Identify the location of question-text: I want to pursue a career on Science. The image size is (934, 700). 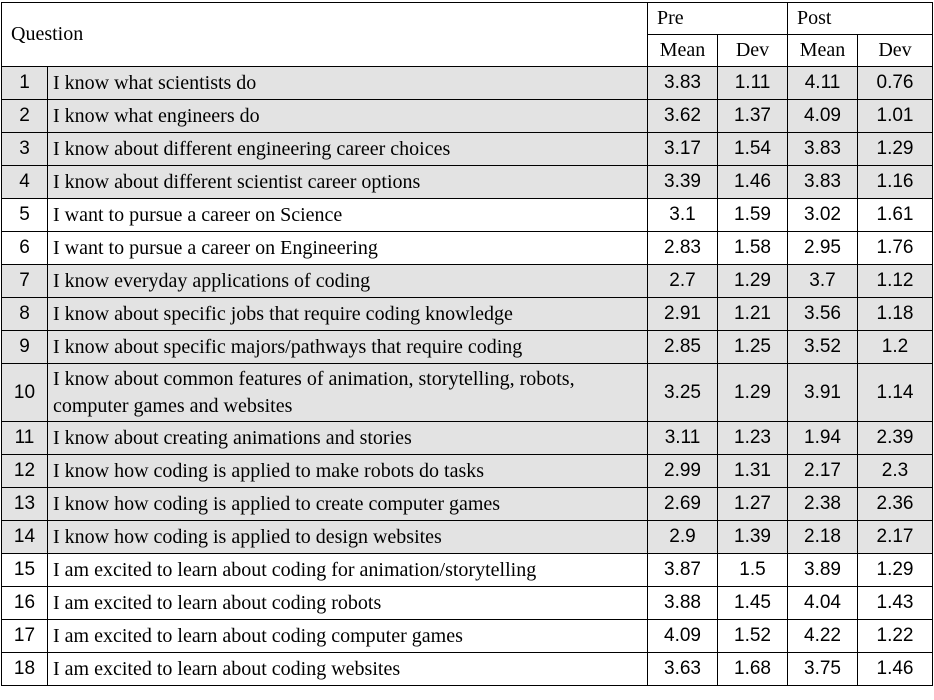
(347, 215).